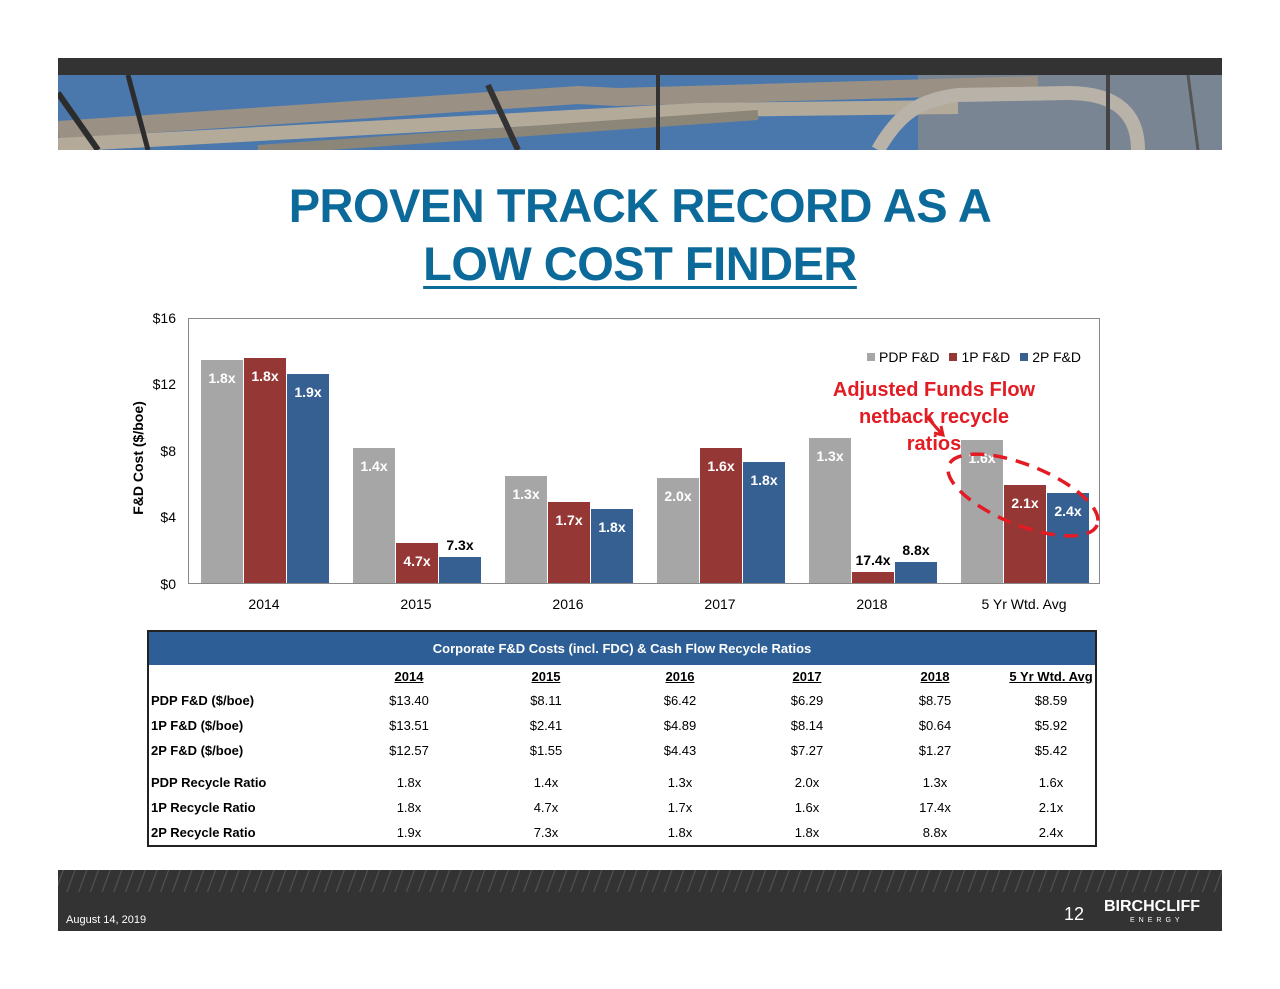  Describe the element at coordinates (416, 604) in the screenshot. I see `x-tick-label: 2015` at that location.